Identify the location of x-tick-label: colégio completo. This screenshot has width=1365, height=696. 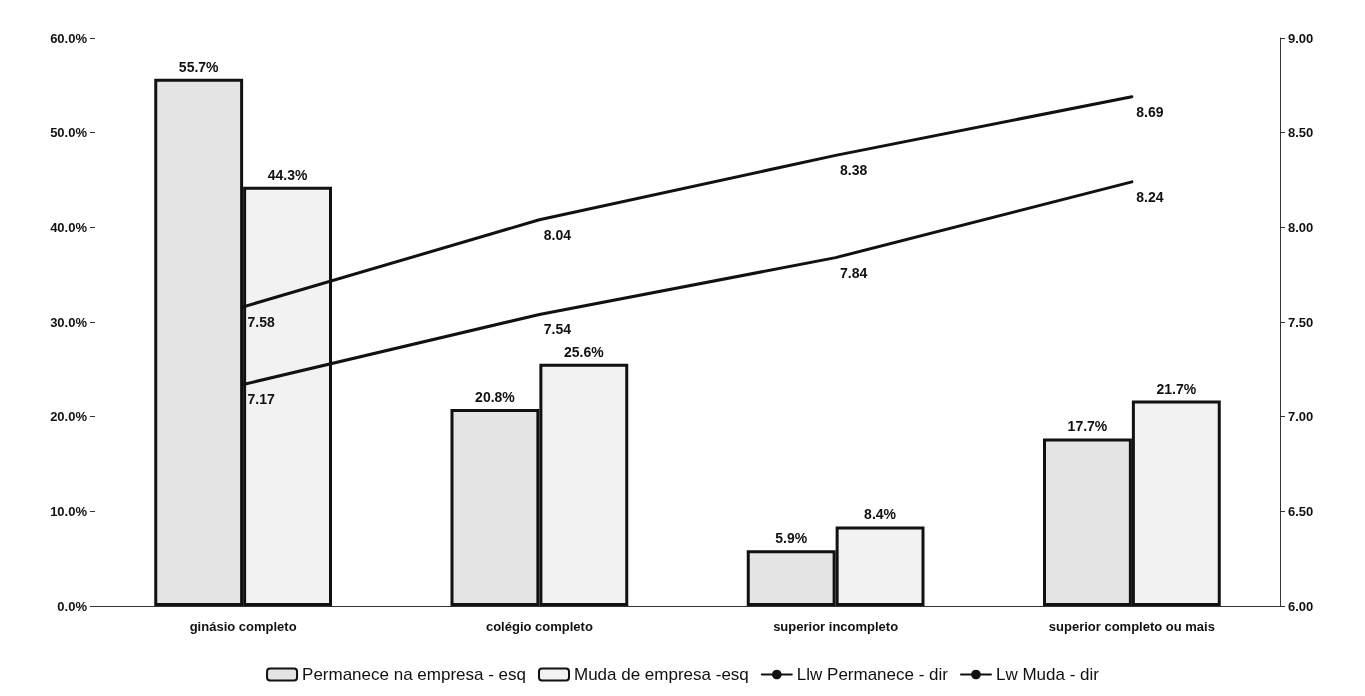
(539, 626).